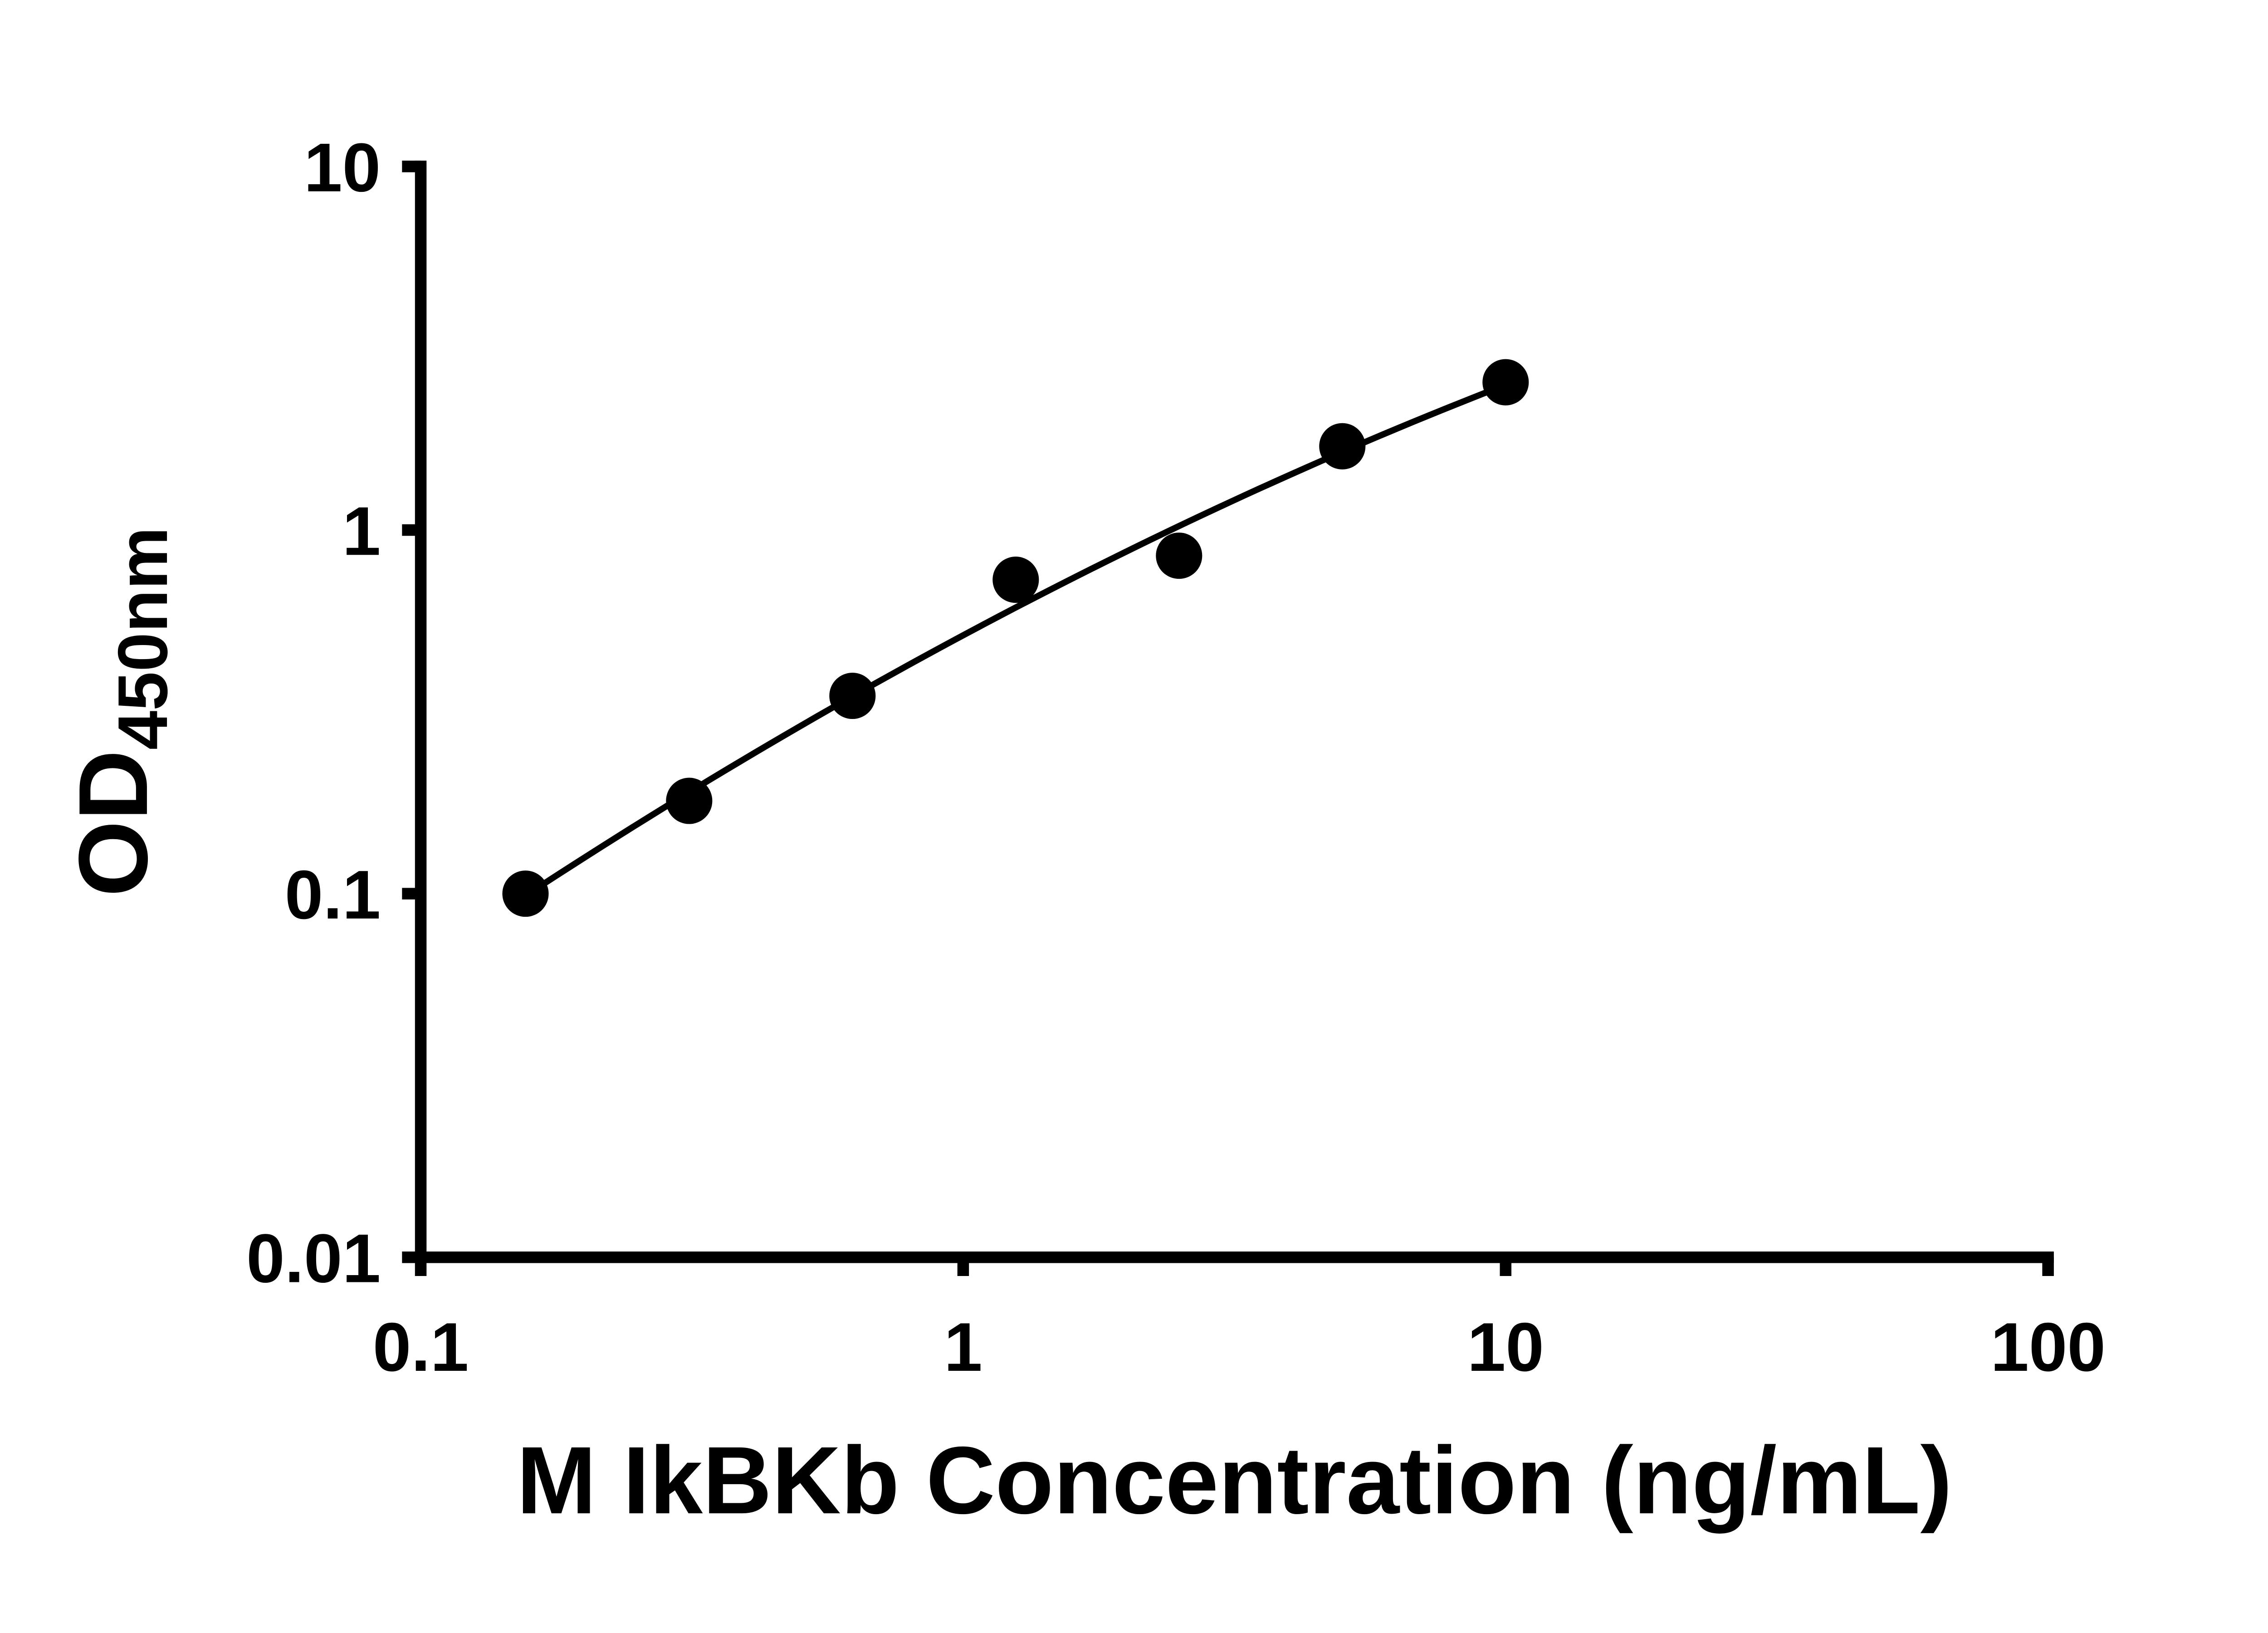 The image size is (2268, 1633). I want to click on y-axis-tick-label: 0.01, so click(313, 1258).